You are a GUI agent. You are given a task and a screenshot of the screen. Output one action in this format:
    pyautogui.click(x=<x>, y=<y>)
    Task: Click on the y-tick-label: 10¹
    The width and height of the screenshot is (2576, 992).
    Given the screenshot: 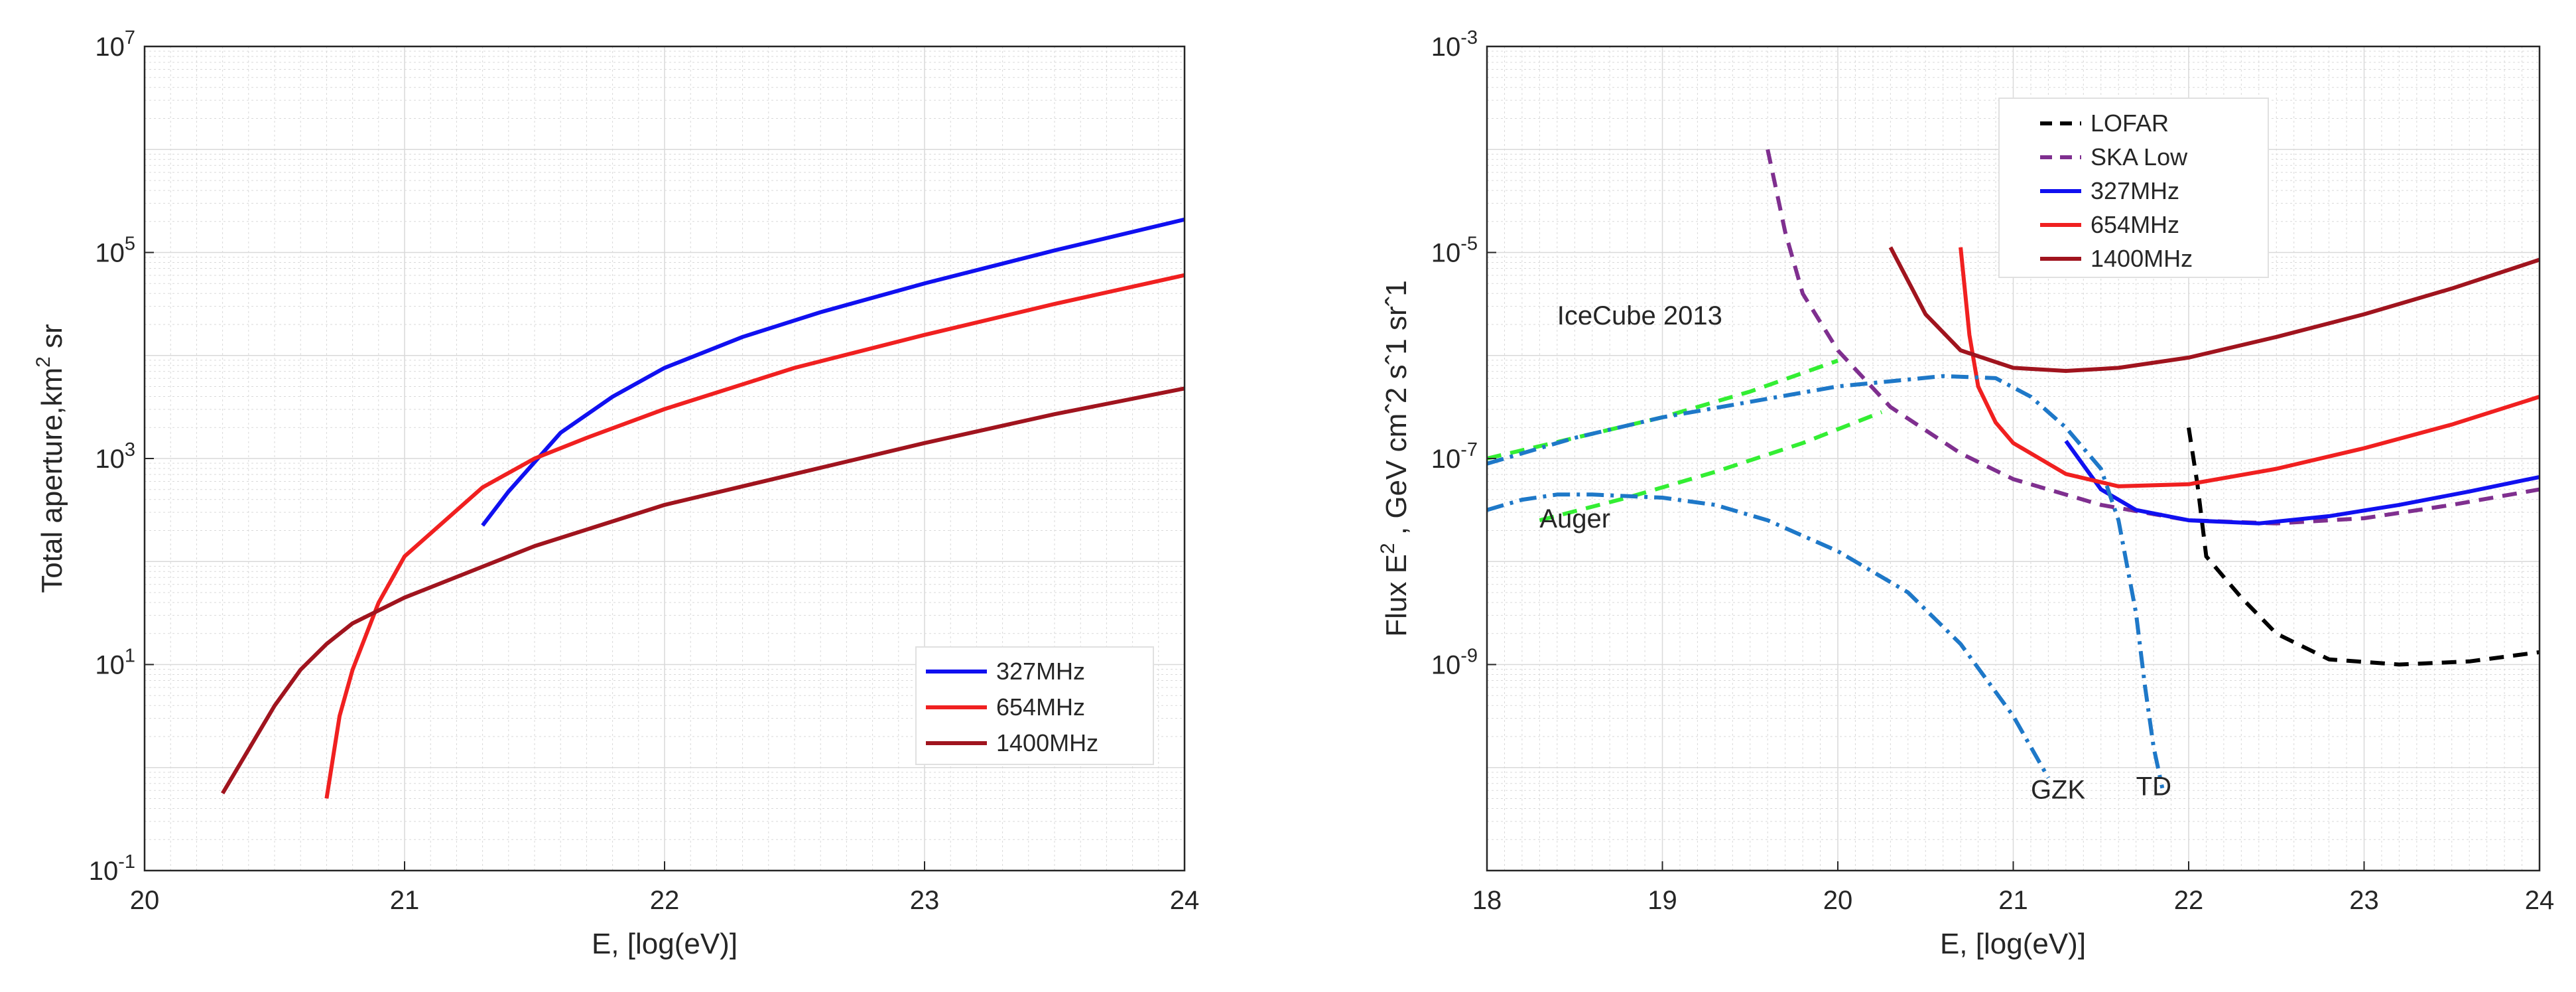 What is the action you would take?
    pyautogui.click(x=115, y=663)
    